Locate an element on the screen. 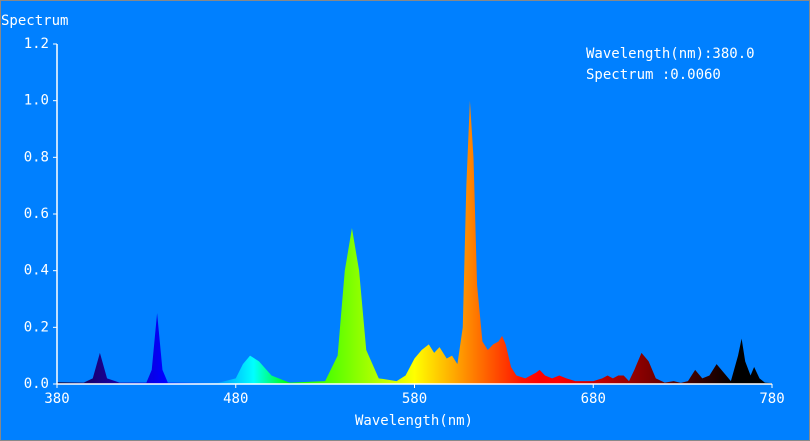  y-tick-label: 0.0 is located at coordinates (36, 384).